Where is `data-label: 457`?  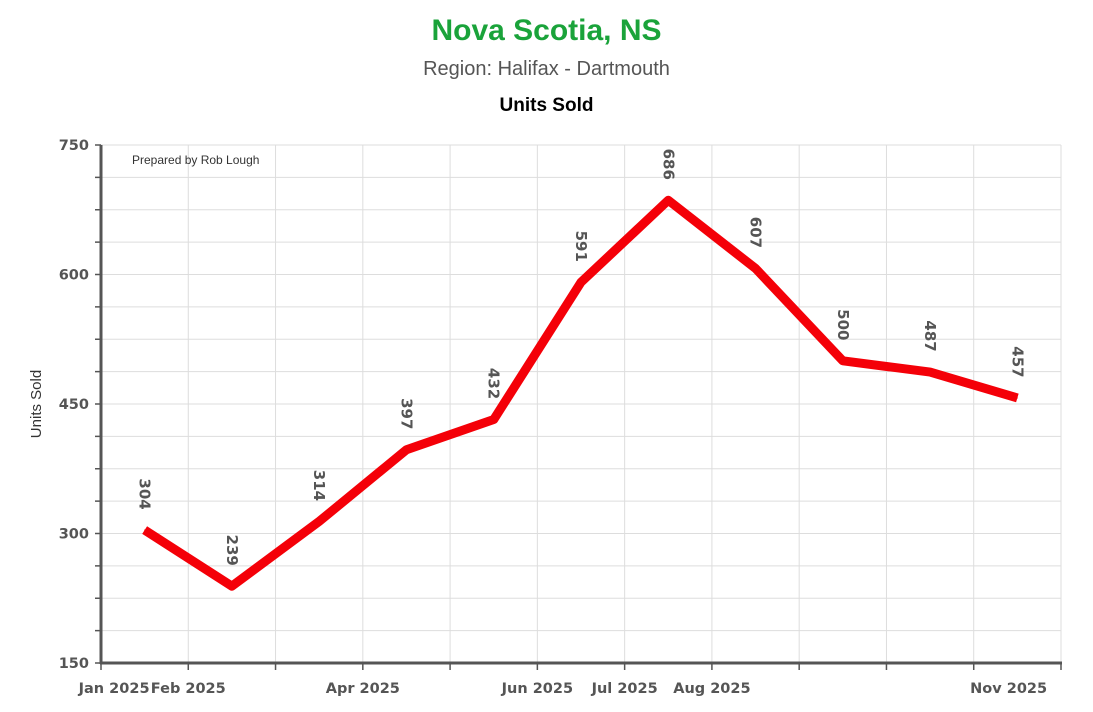 data-label: 457 is located at coordinates (1017, 361).